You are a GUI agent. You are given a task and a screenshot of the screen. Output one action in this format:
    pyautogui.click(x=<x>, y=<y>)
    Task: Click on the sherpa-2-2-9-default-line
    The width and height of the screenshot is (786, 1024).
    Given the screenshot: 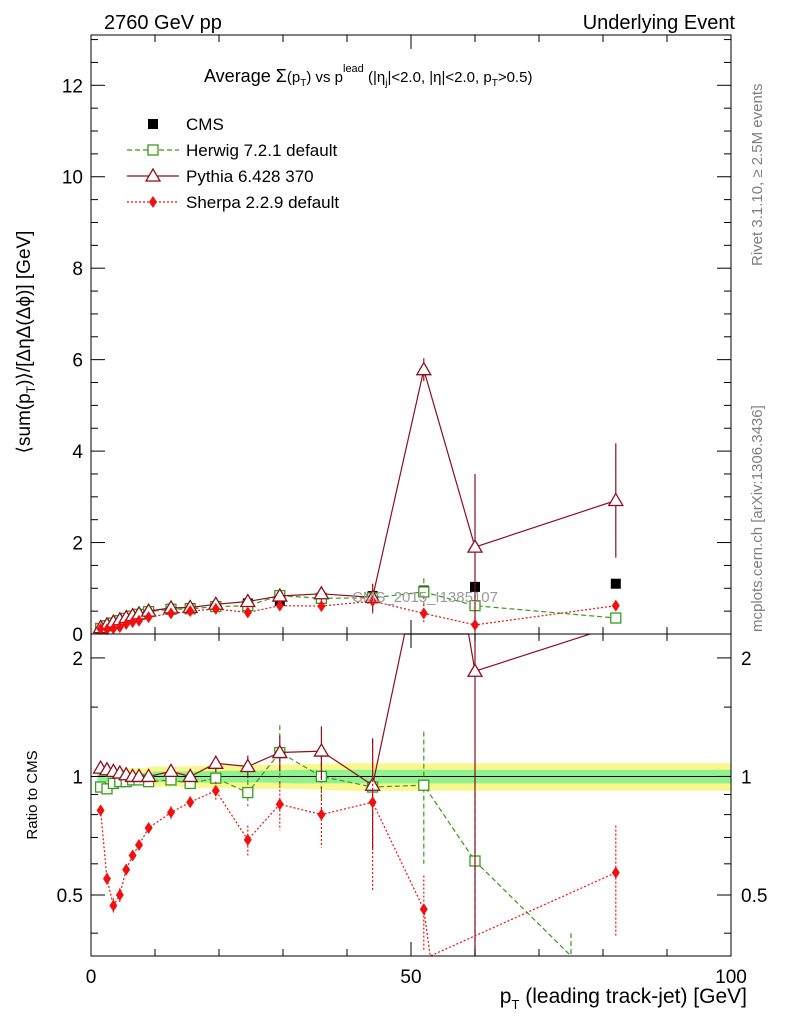 What is the action you would take?
    pyautogui.click(x=358, y=615)
    